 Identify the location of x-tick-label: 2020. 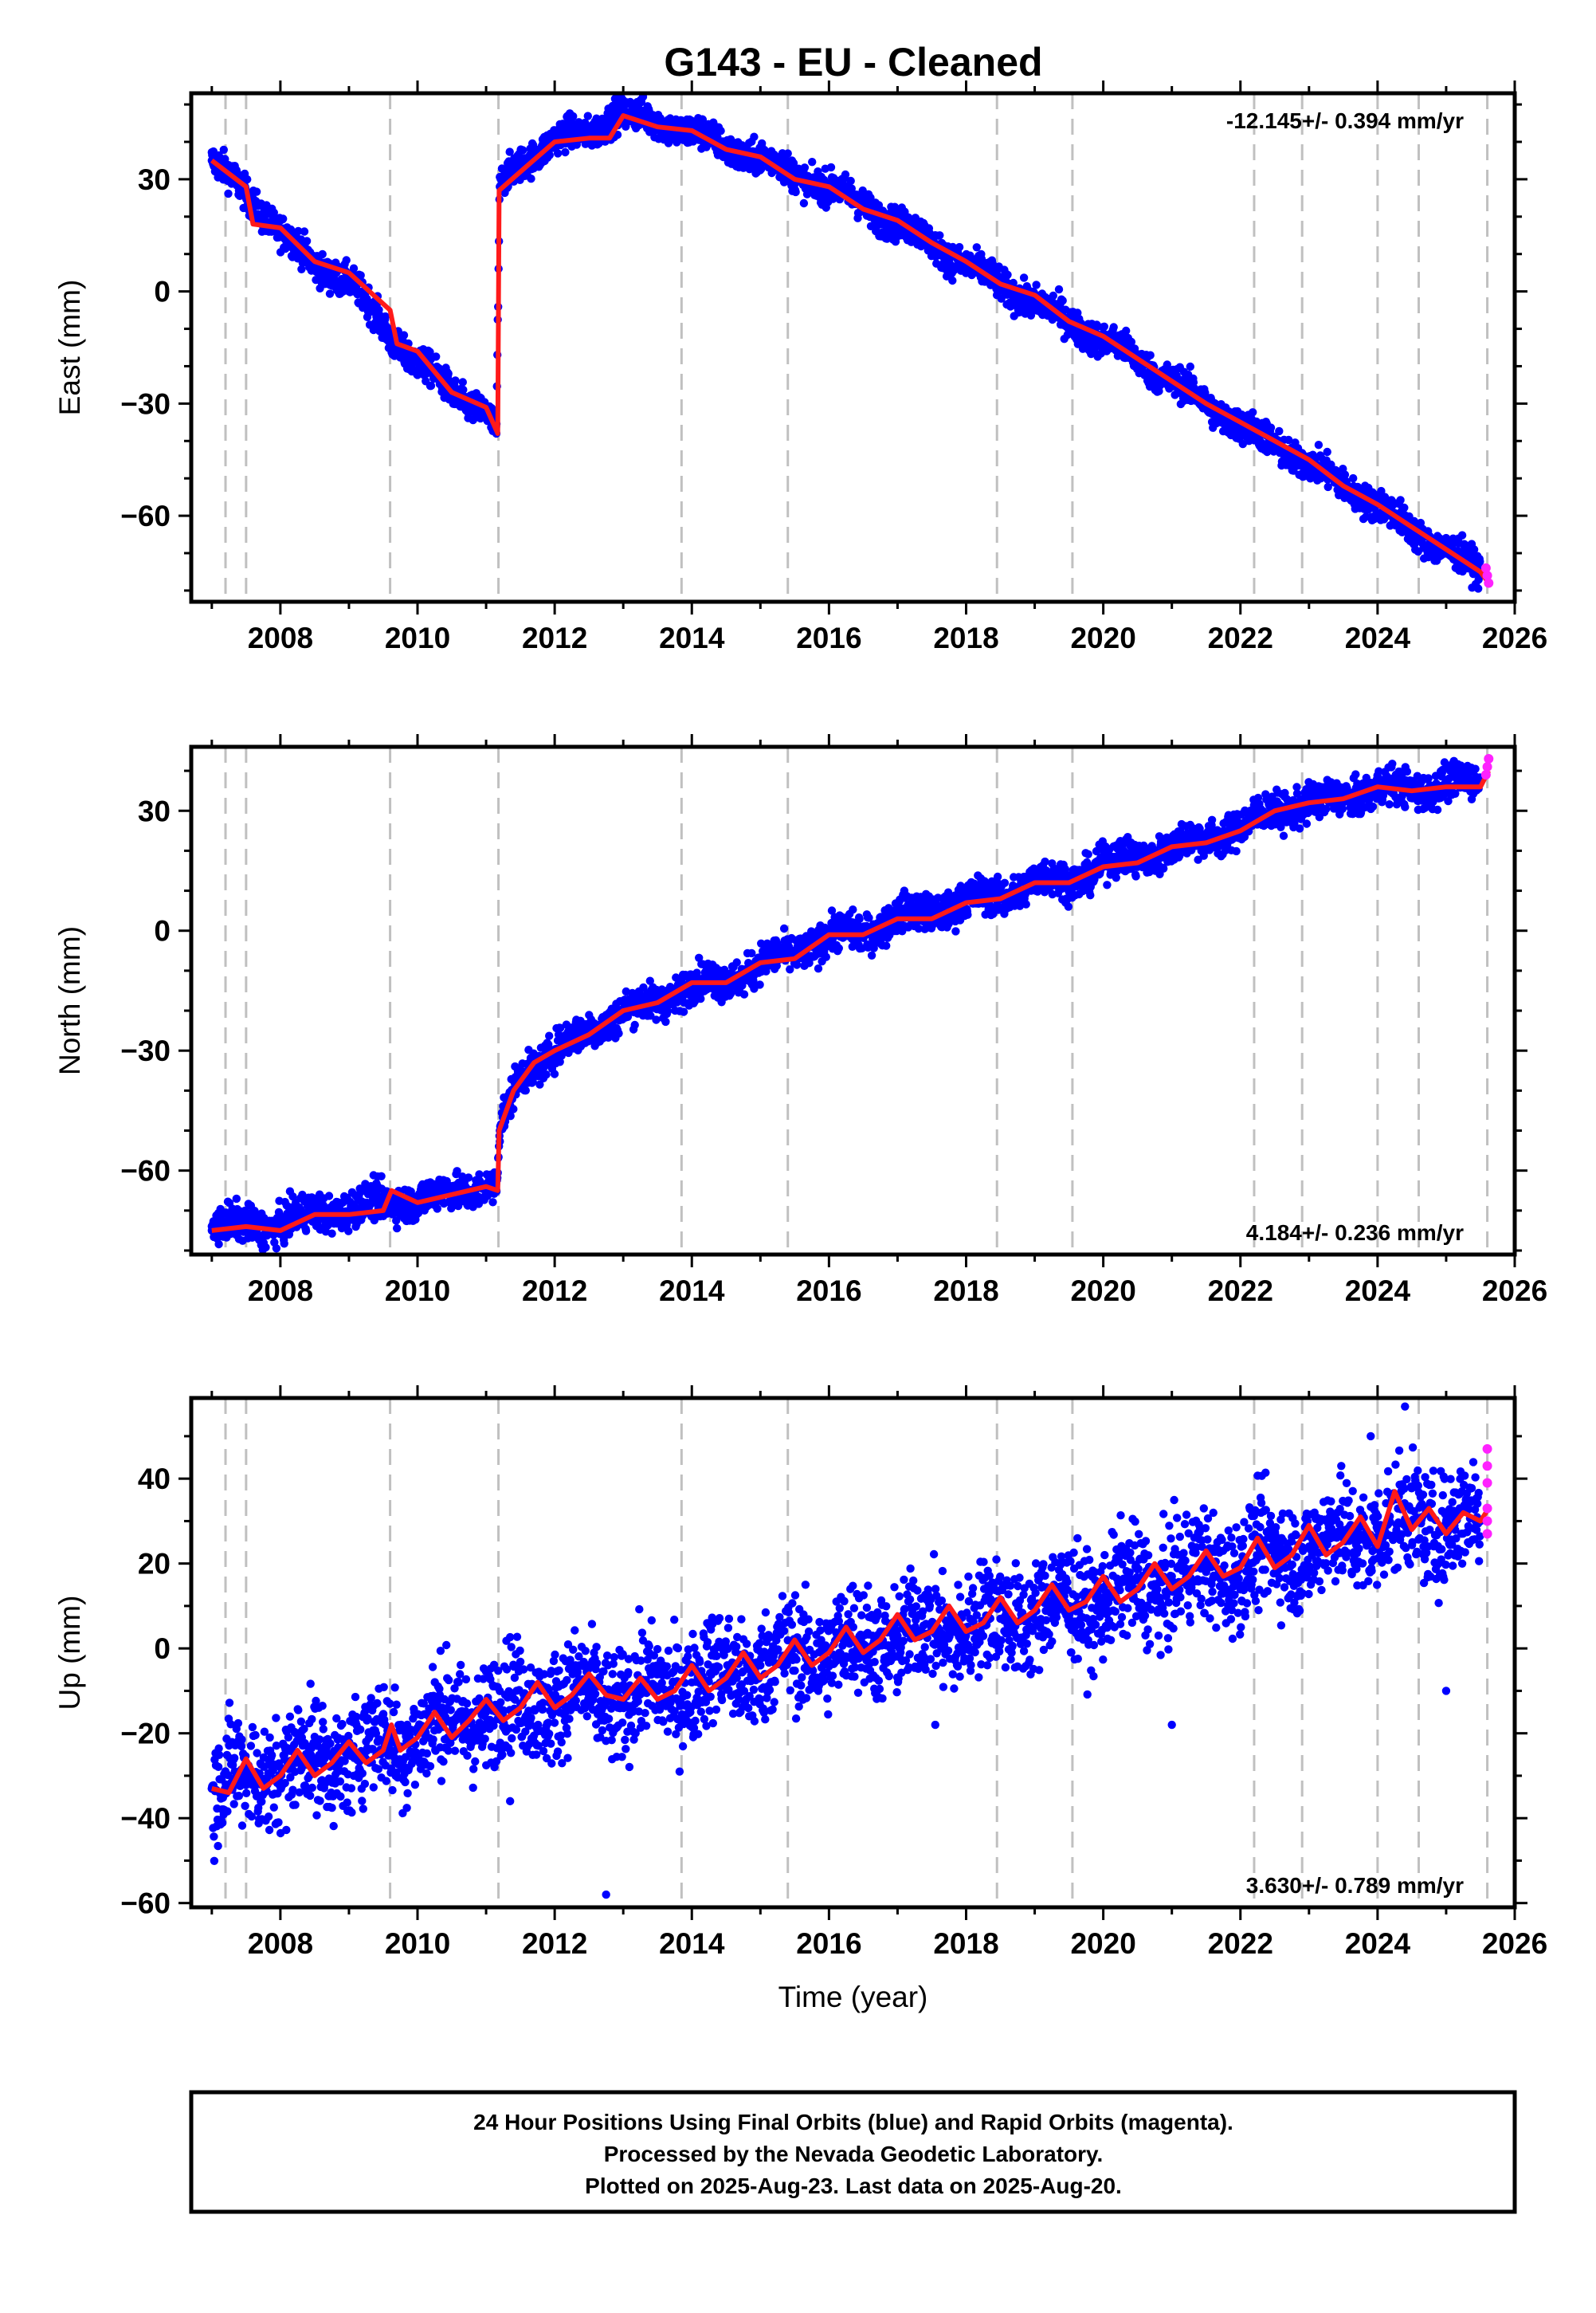
(1103, 638).